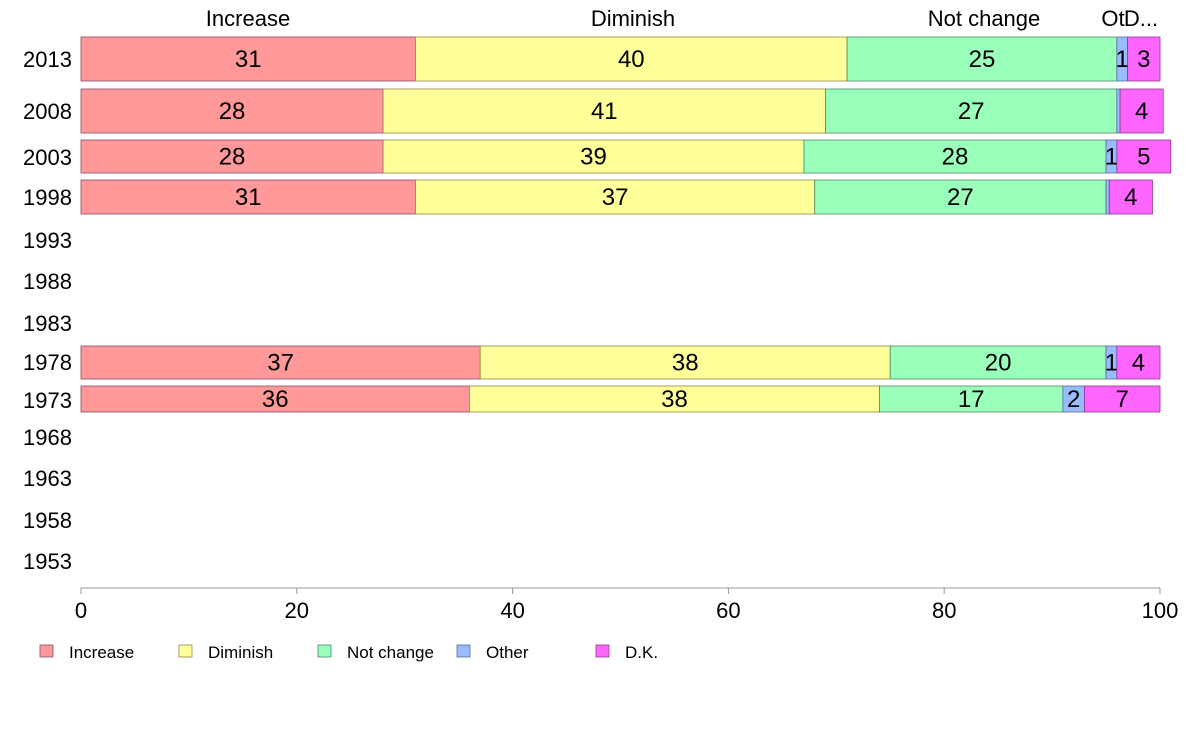  I want to click on x-axis: 0 20 40 60 80 100, so click(627, 605).